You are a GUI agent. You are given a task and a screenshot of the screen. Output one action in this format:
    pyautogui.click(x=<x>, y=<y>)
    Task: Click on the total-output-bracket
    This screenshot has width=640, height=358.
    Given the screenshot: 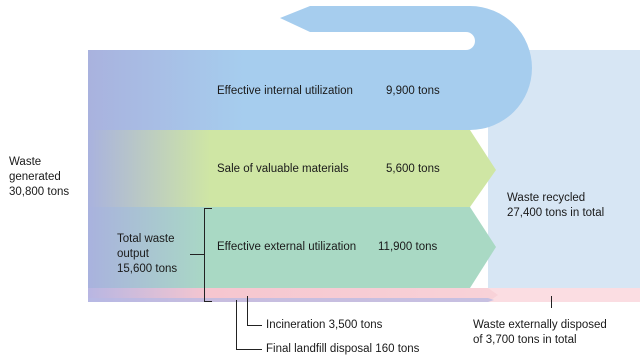 What is the action you would take?
    pyautogui.click(x=201, y=255)
    